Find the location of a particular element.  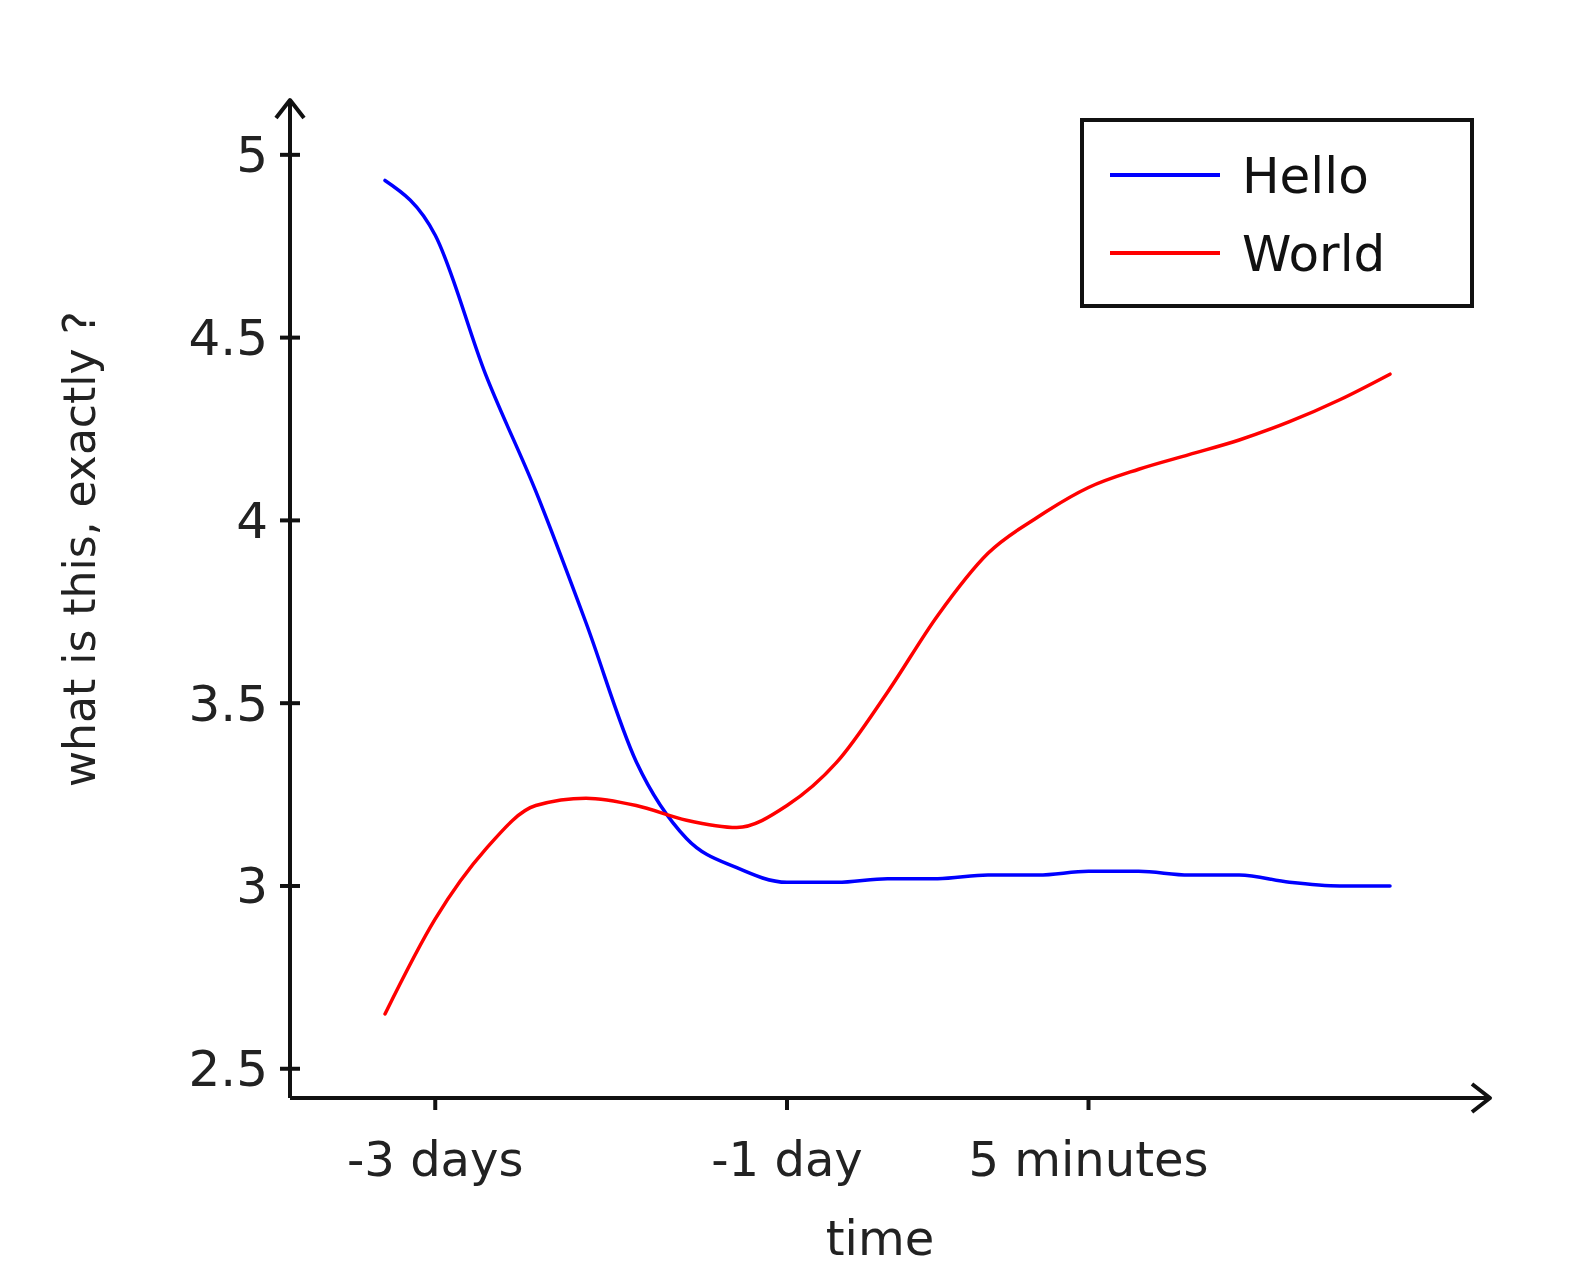

legend-label: World is located at coordinates (1314, 253).